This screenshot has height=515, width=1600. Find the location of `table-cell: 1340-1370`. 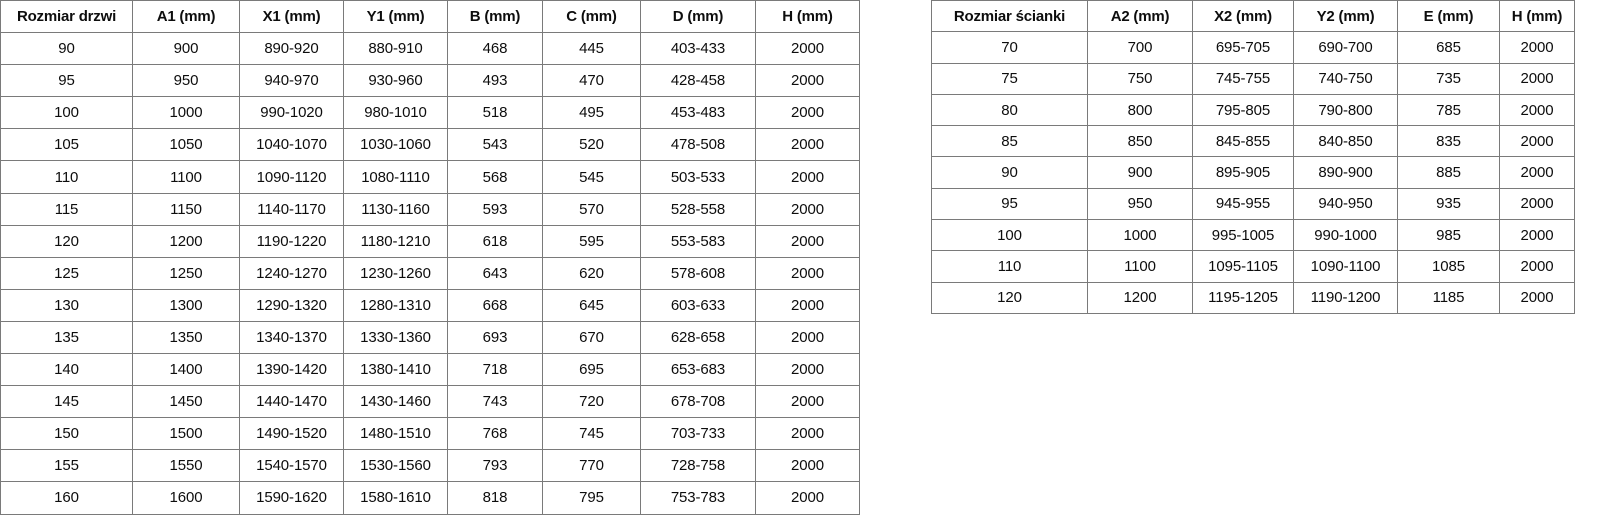

table-cell: 1340-1370 is located at coordinates (291, 337).